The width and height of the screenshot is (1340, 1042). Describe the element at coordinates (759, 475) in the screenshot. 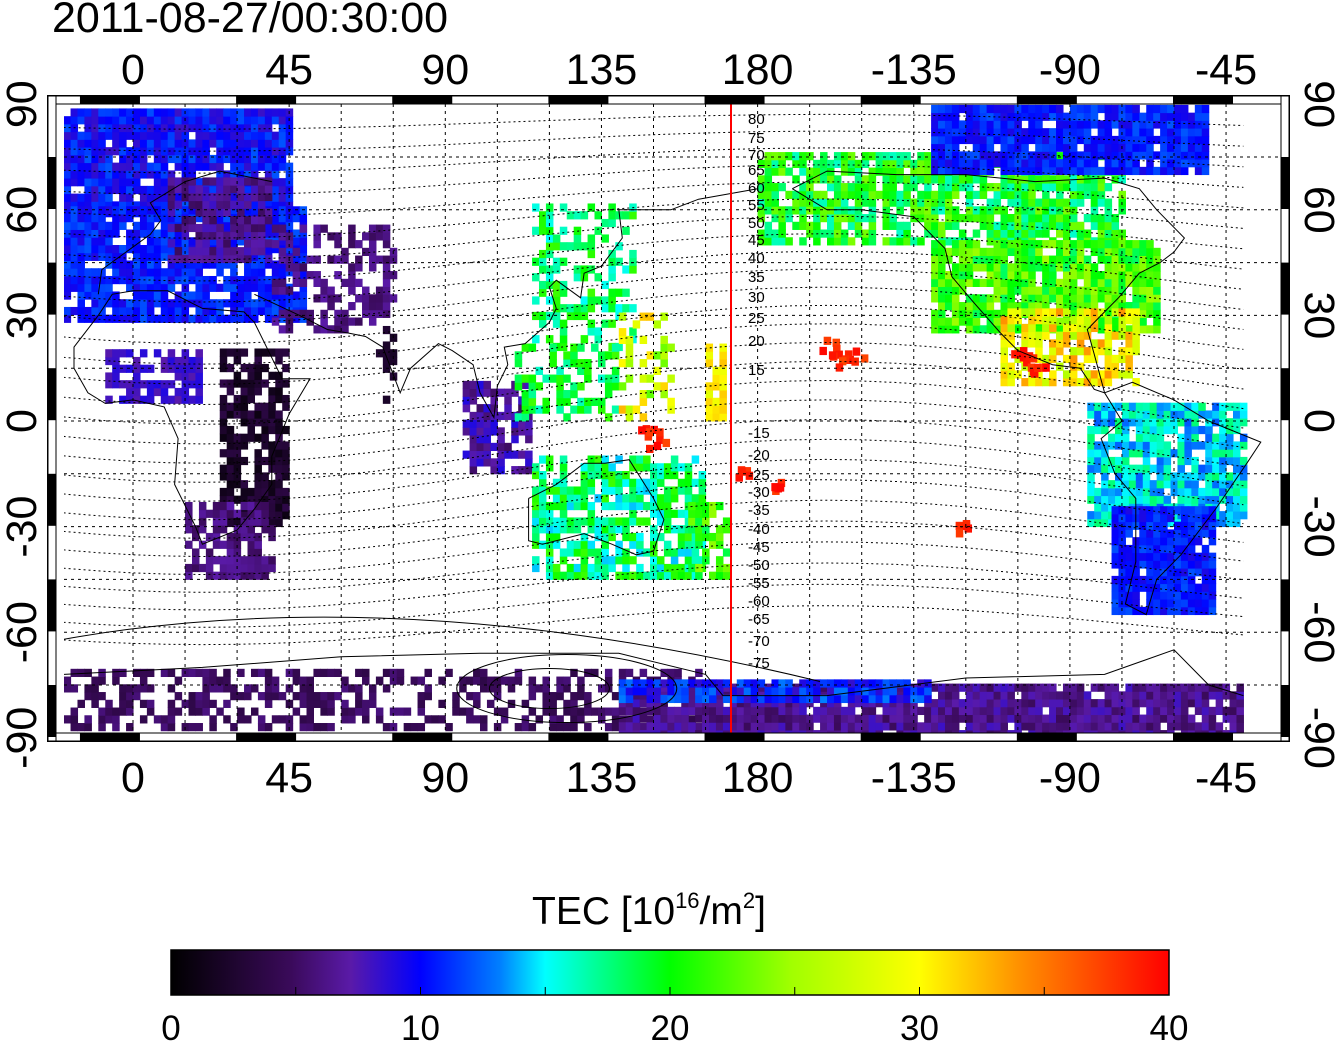

I see `mag-lat-label: -25` at that location.